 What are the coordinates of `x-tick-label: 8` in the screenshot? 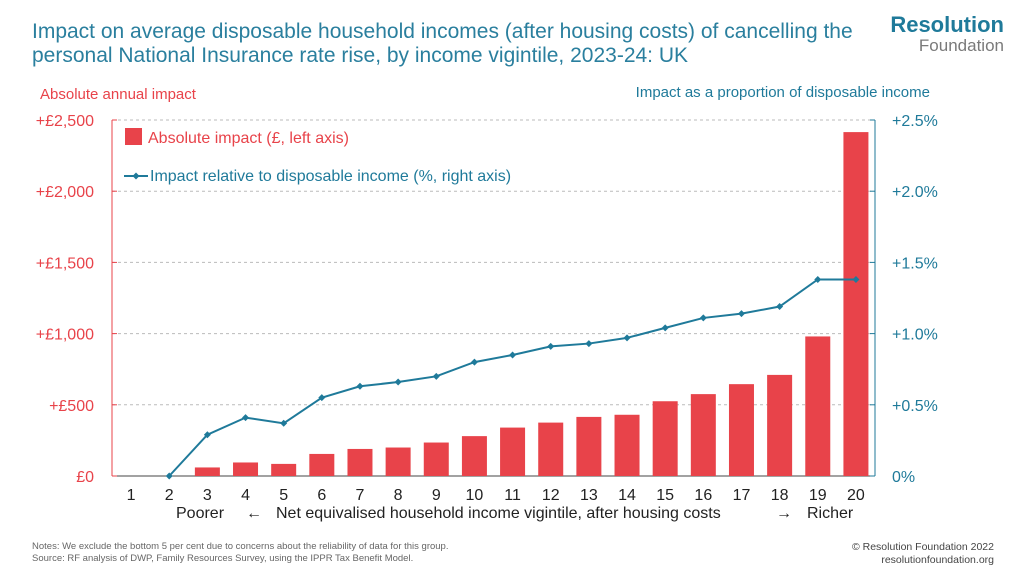 It's located at (398, 495).